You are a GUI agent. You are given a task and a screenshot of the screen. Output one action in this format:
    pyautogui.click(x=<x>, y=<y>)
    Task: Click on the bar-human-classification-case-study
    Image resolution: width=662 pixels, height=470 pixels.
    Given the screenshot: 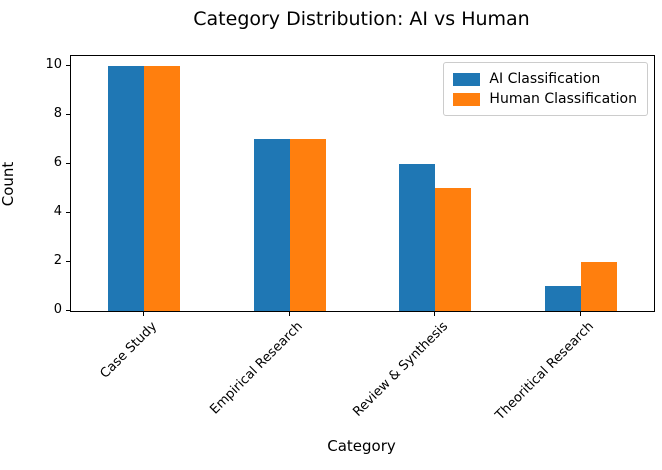 What is the action you would take?
    pyautogui.click(x=162, y=188)
    